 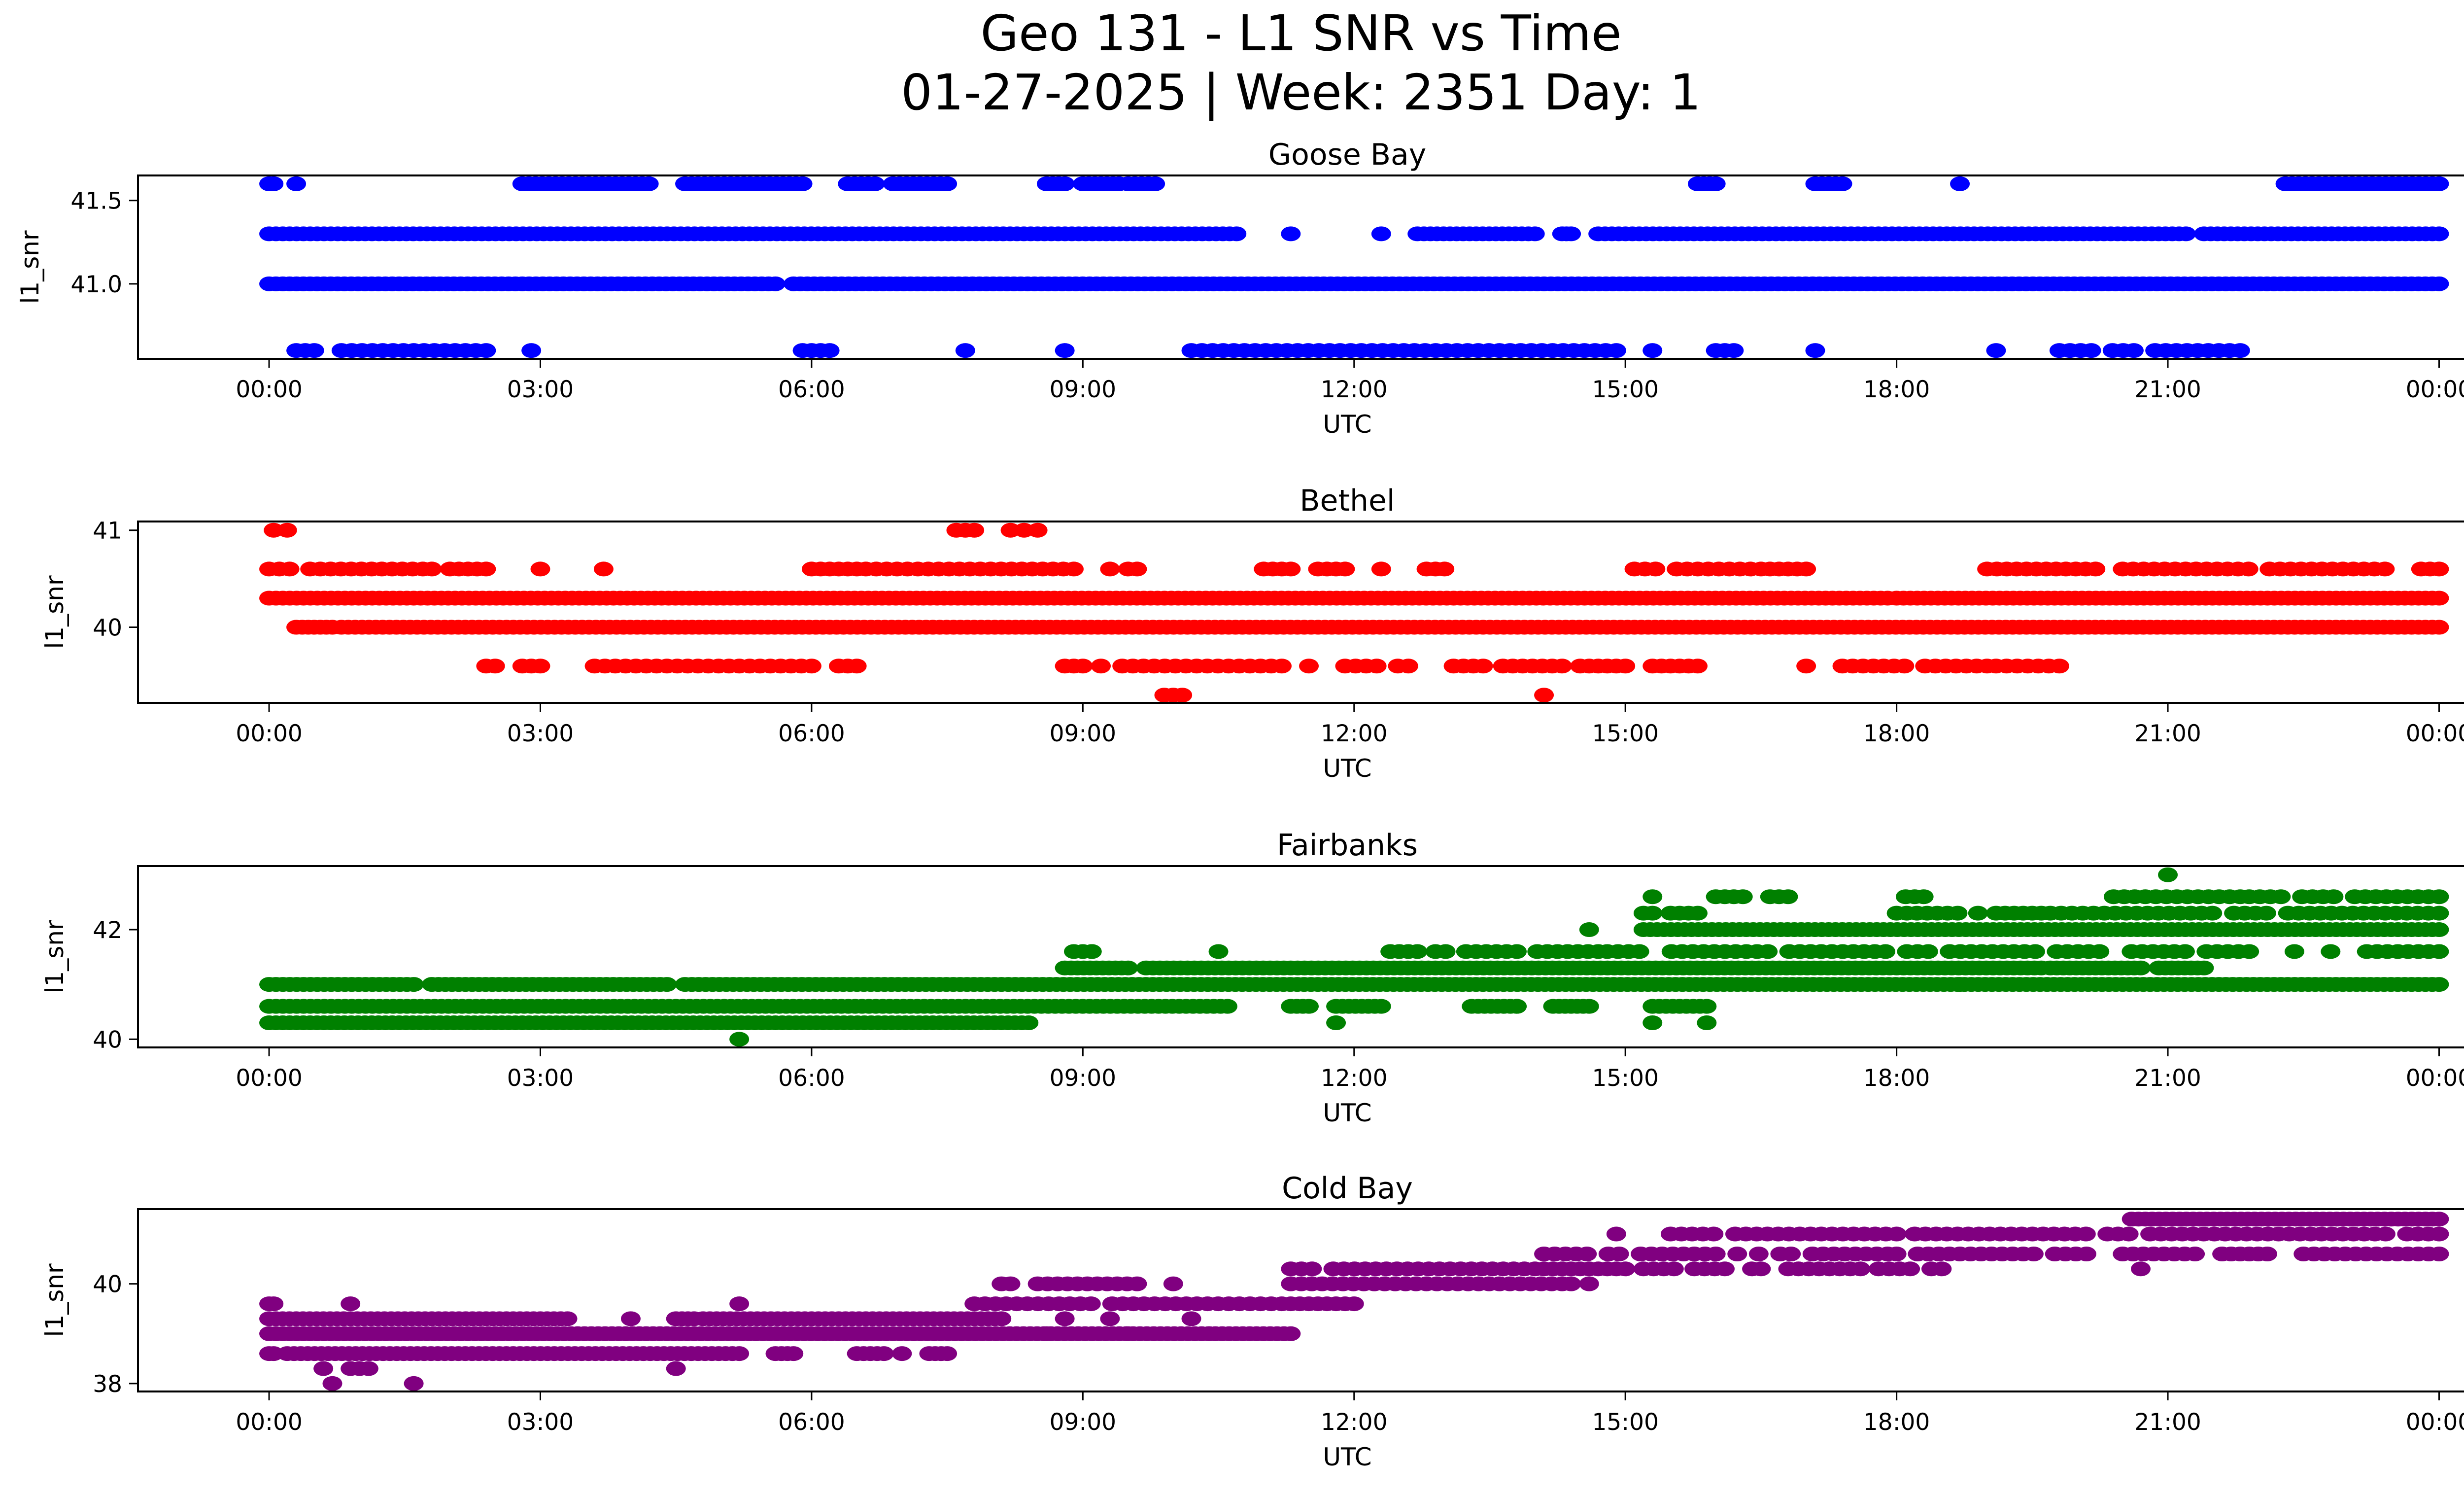 I want to click on x-tick-label: 09:00, so click(x=1083, y=389).